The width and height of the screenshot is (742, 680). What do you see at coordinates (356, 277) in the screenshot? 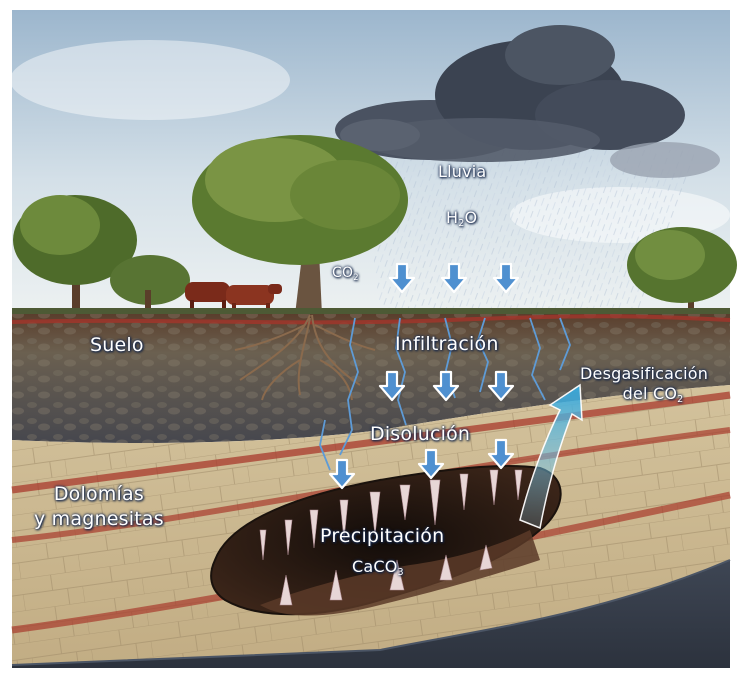
I see `co2-sub: 2` at bounding box center [356, 277].